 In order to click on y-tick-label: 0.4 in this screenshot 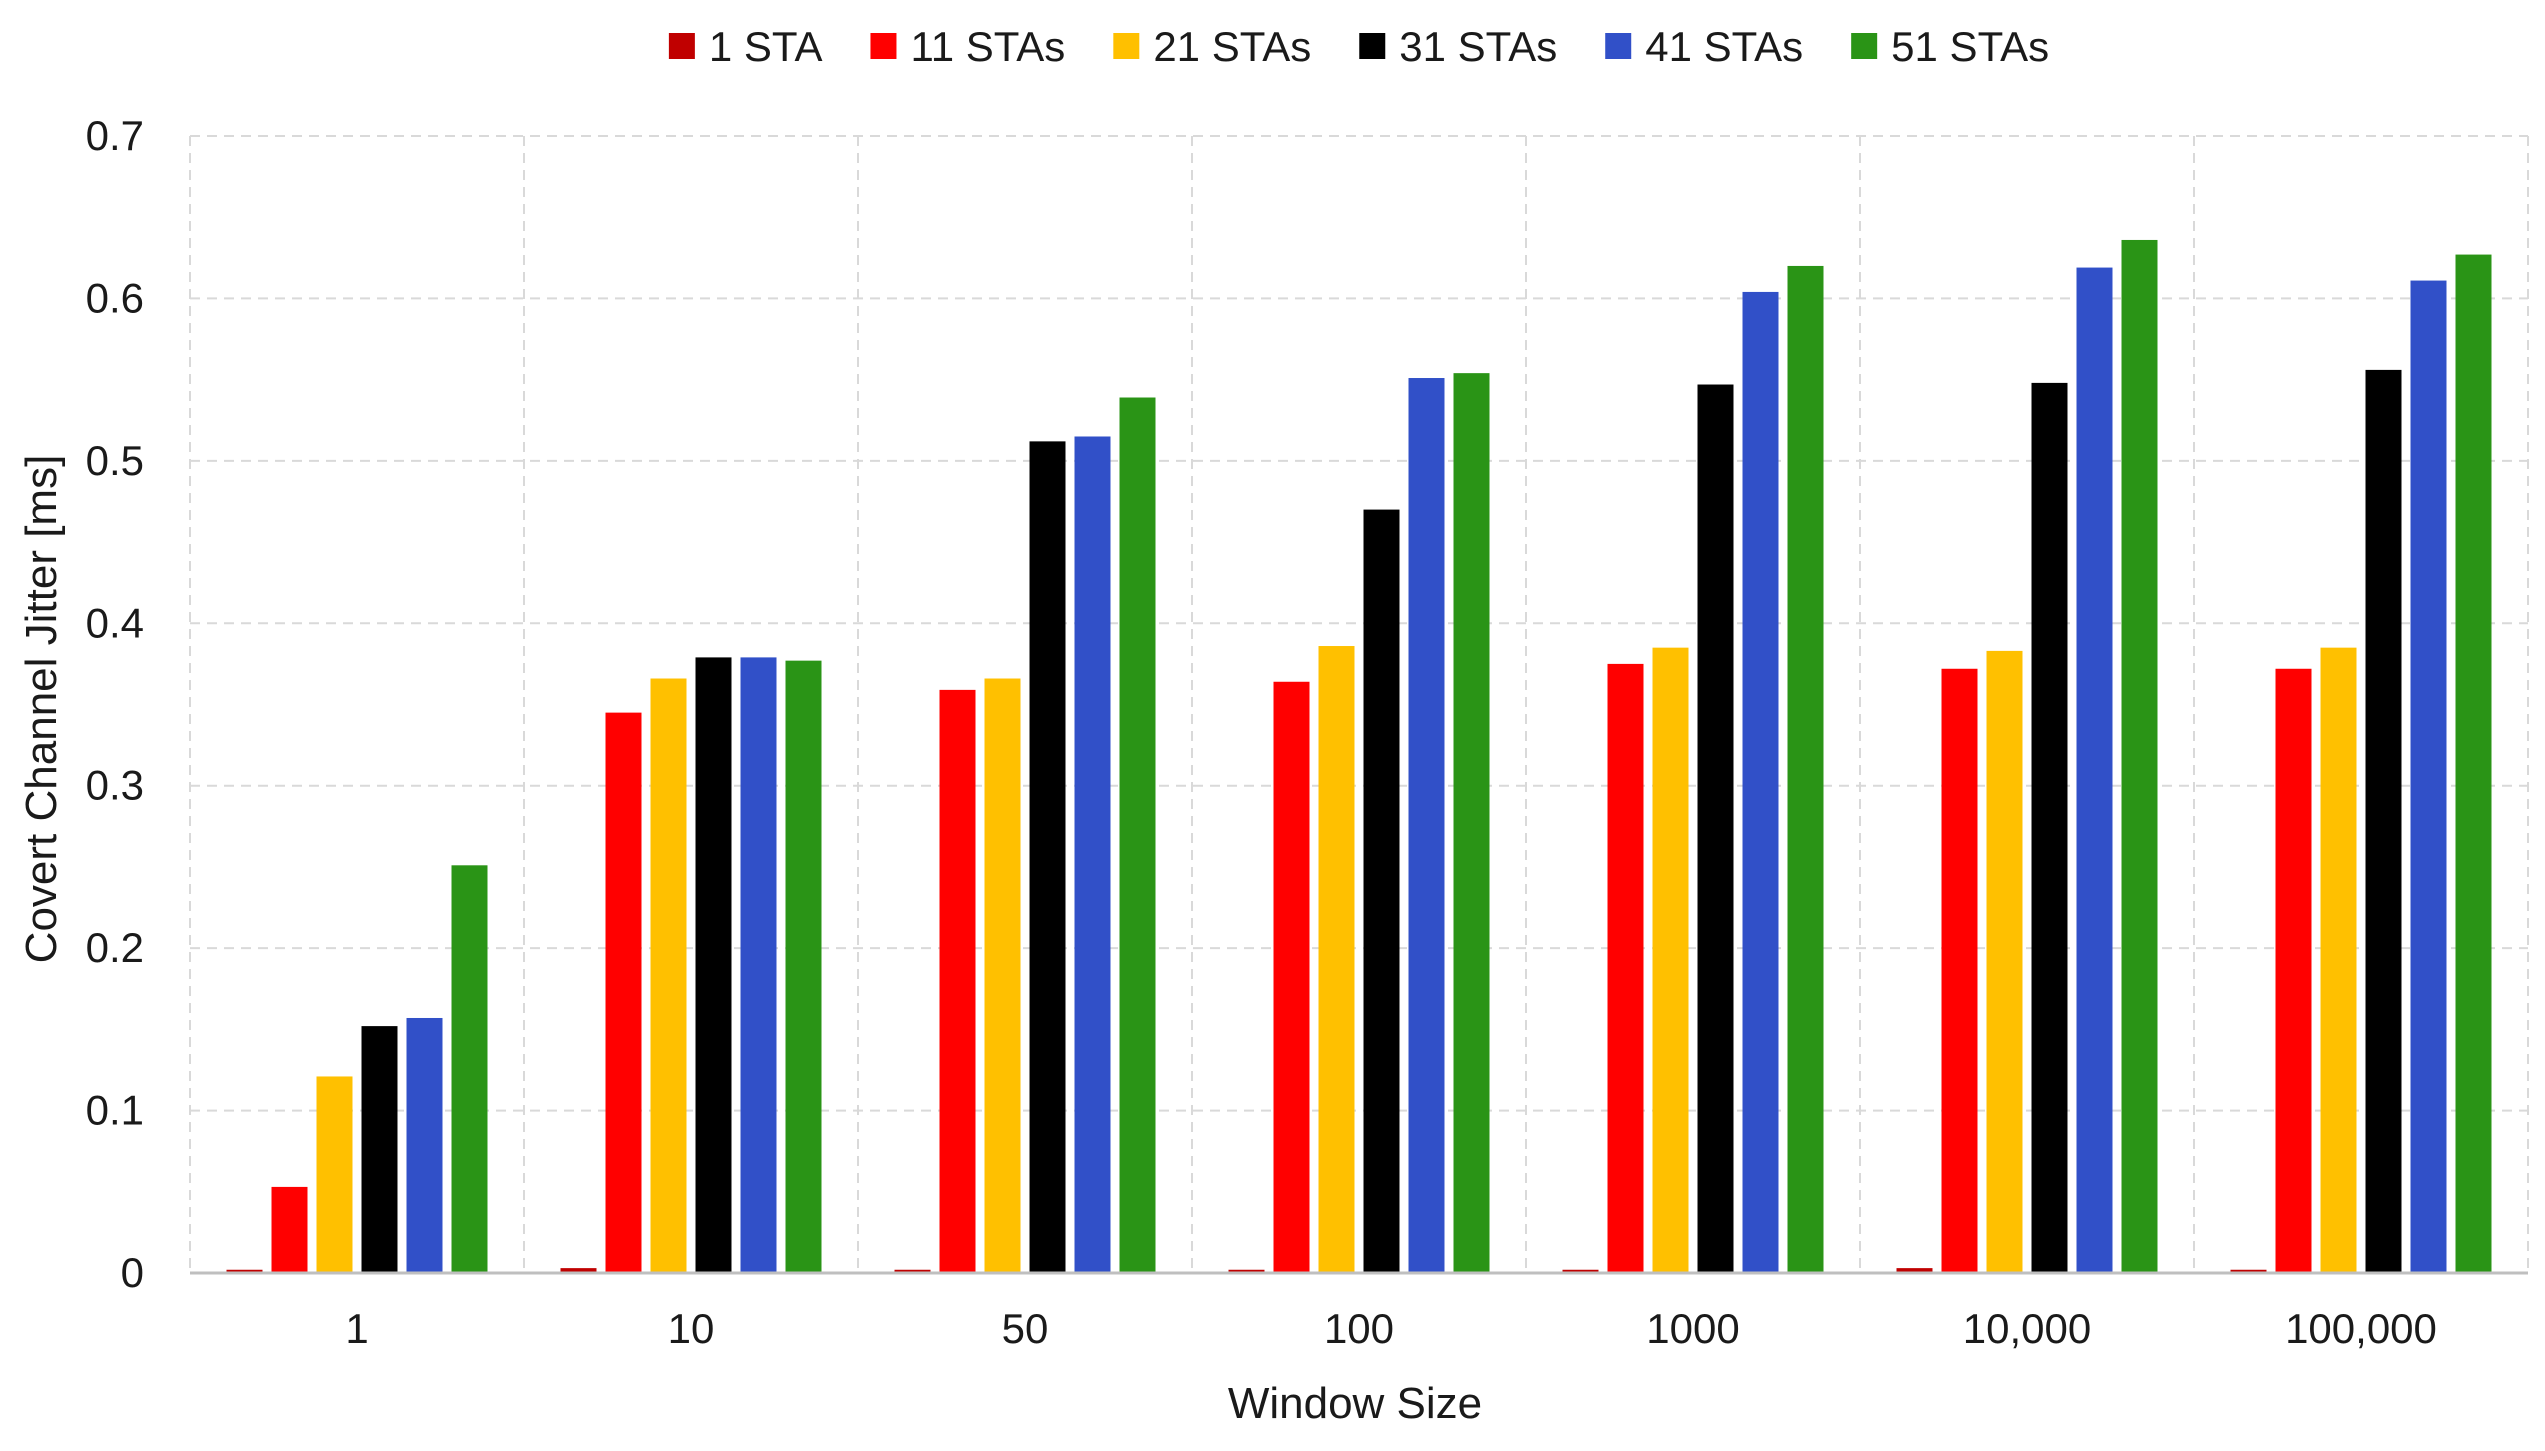, I will do `click(115, 622)`.